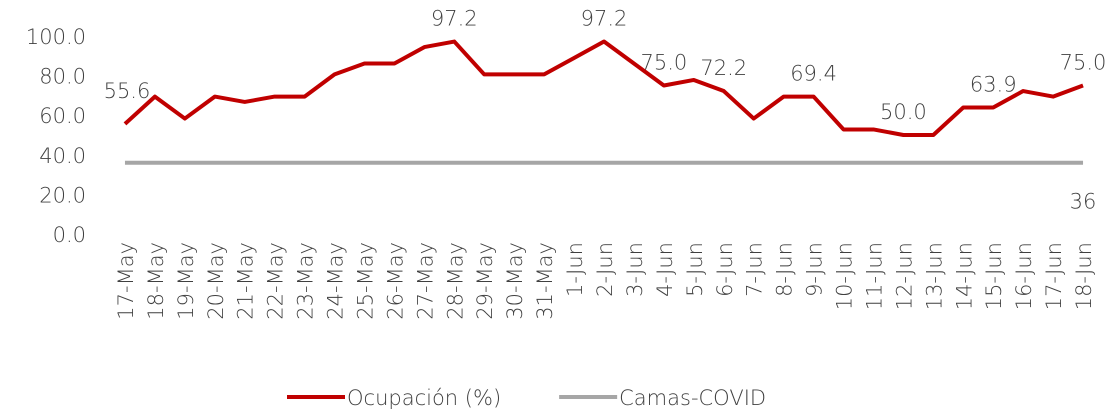 The width and height of the screenshot is (1114, 411). What do you see at coordinates (755, 269) in the screenshot?
I see `x-tick-label: 7-Jun` at bounding box center [755, 269].